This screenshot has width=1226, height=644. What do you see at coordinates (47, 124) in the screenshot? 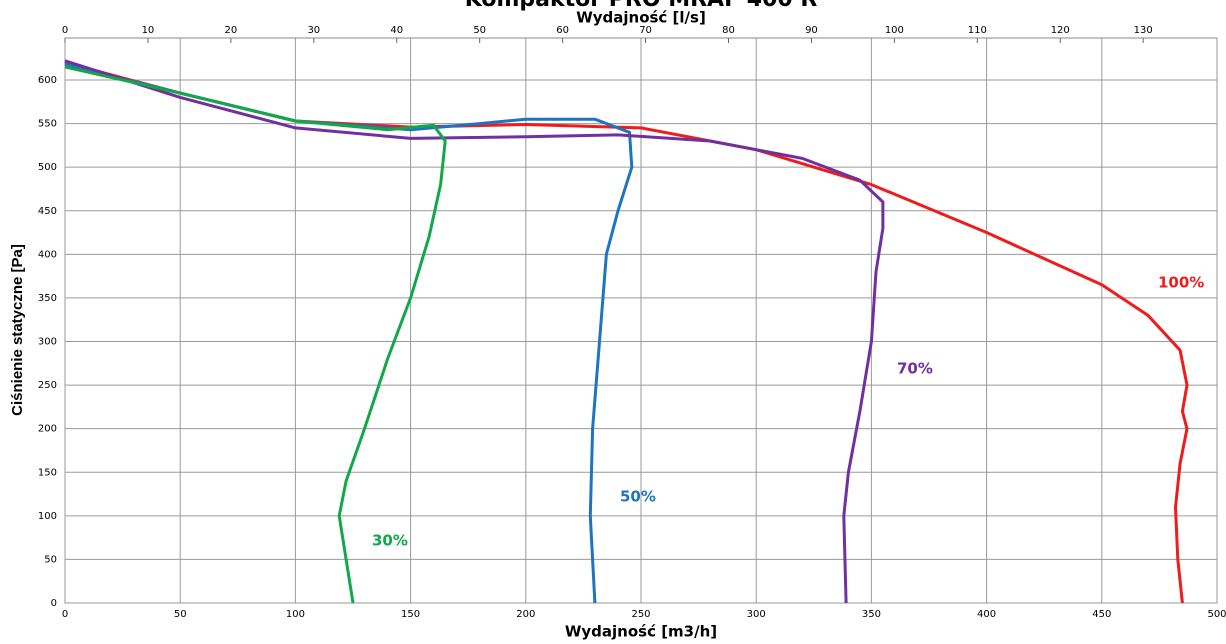
I see `y-tick-label: 550` at bounding box center [47, 124].